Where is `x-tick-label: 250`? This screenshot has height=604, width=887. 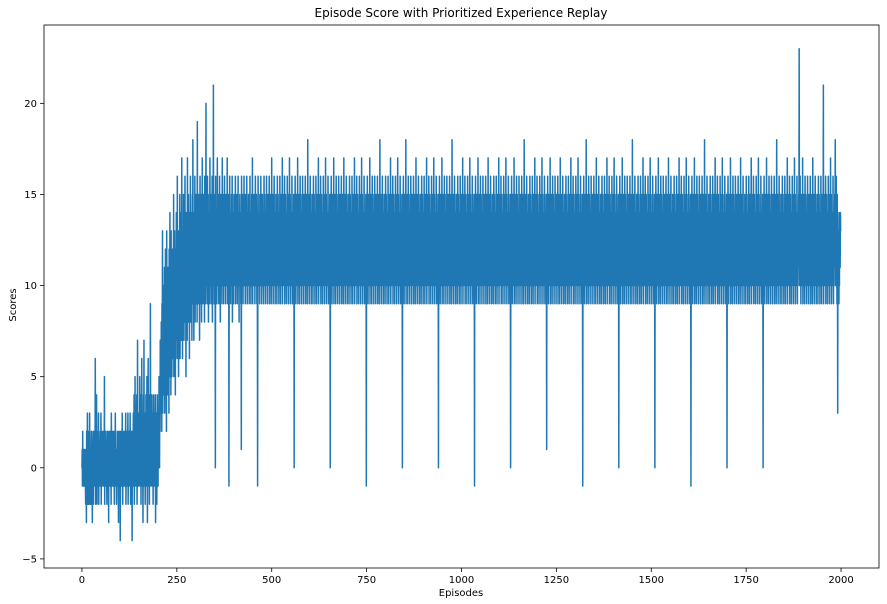 x-tick-label: 250 is located at coordinates (176, 580).